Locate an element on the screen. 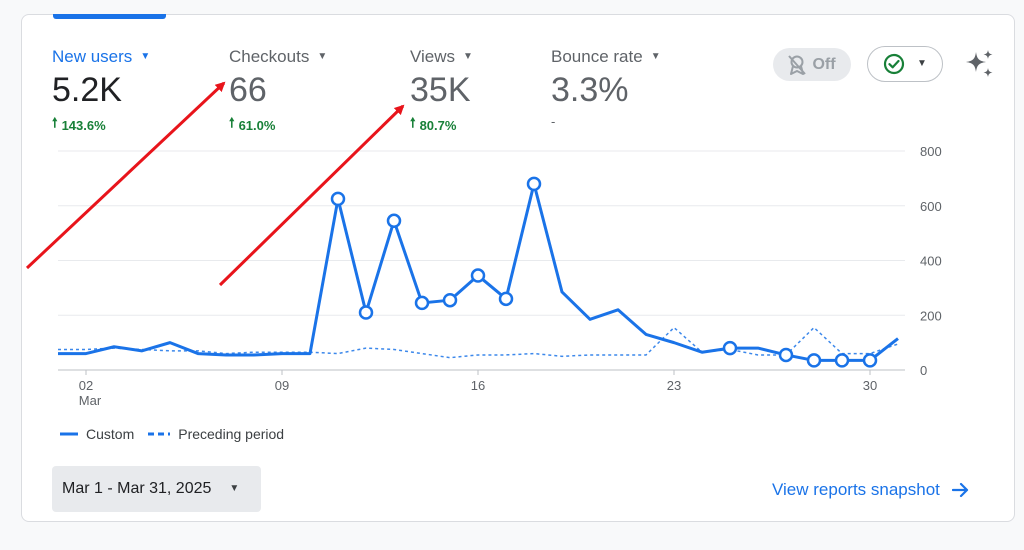 This screenshot has height=550, width=1024. legend-swatch-dashed is located at coordinates (159, 434).